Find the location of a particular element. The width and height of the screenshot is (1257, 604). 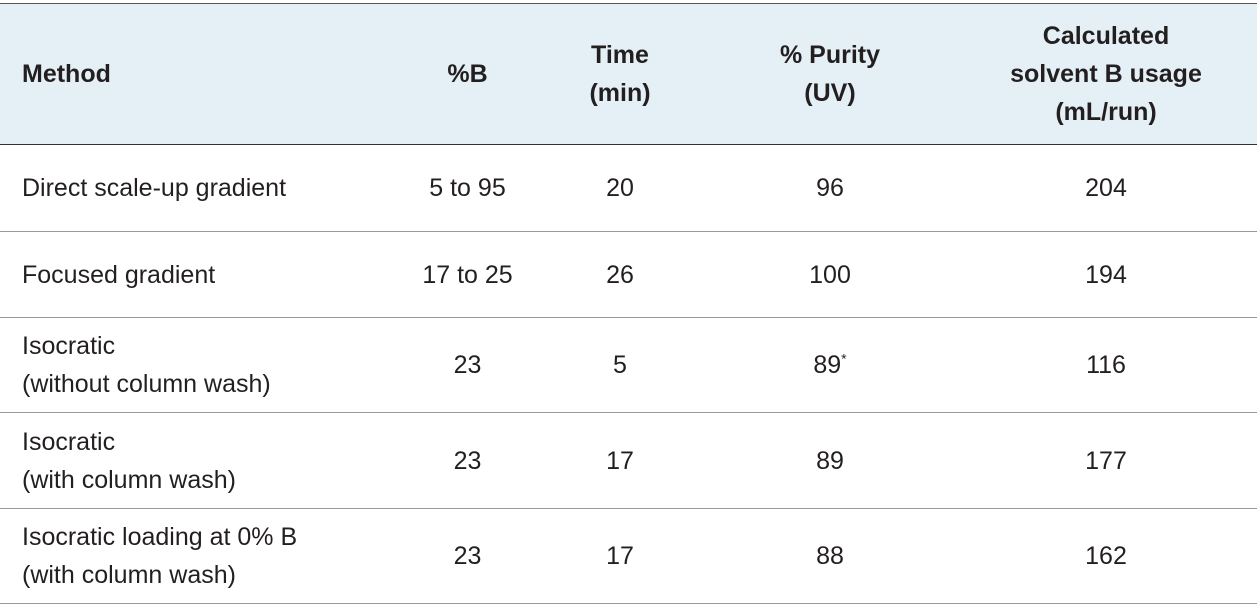

cell-line: (min) is located at coordinates (620, 93).